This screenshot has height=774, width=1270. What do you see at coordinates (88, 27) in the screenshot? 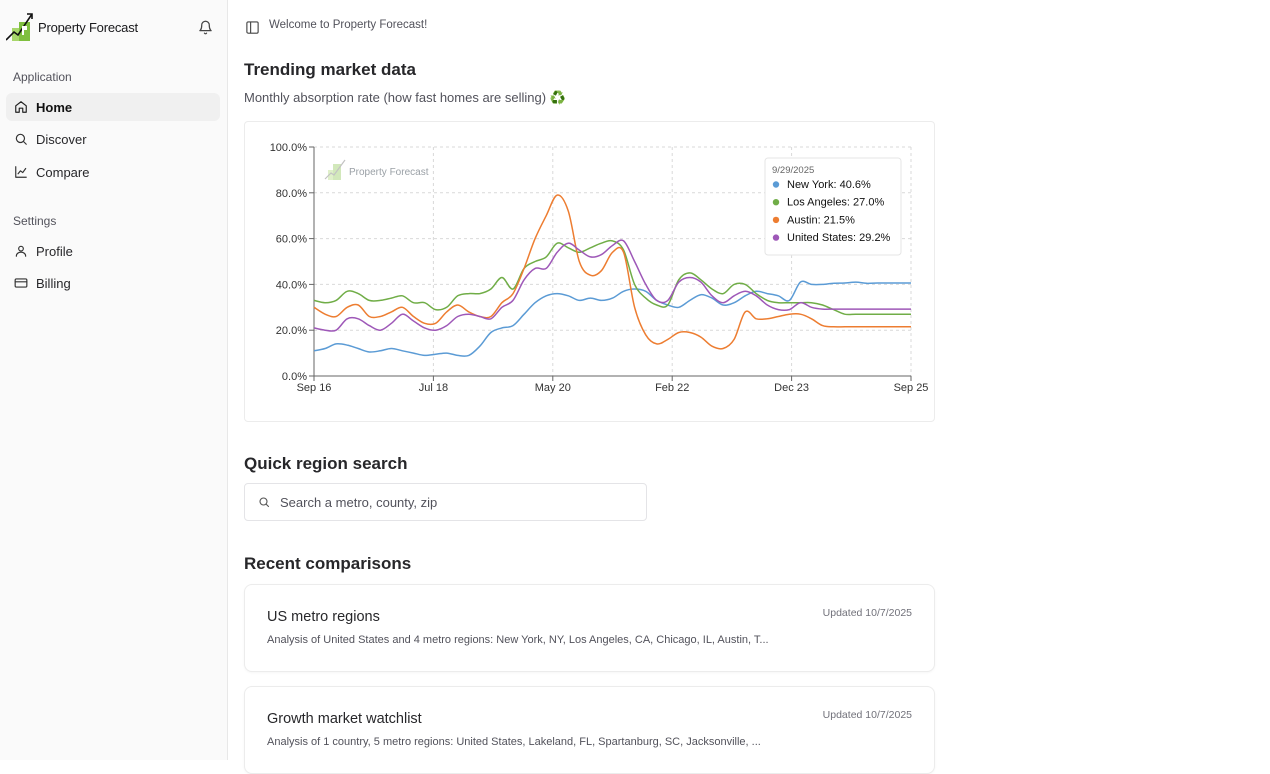
I see `brand-name: Property Forecast` at bounding box center [88, 27].